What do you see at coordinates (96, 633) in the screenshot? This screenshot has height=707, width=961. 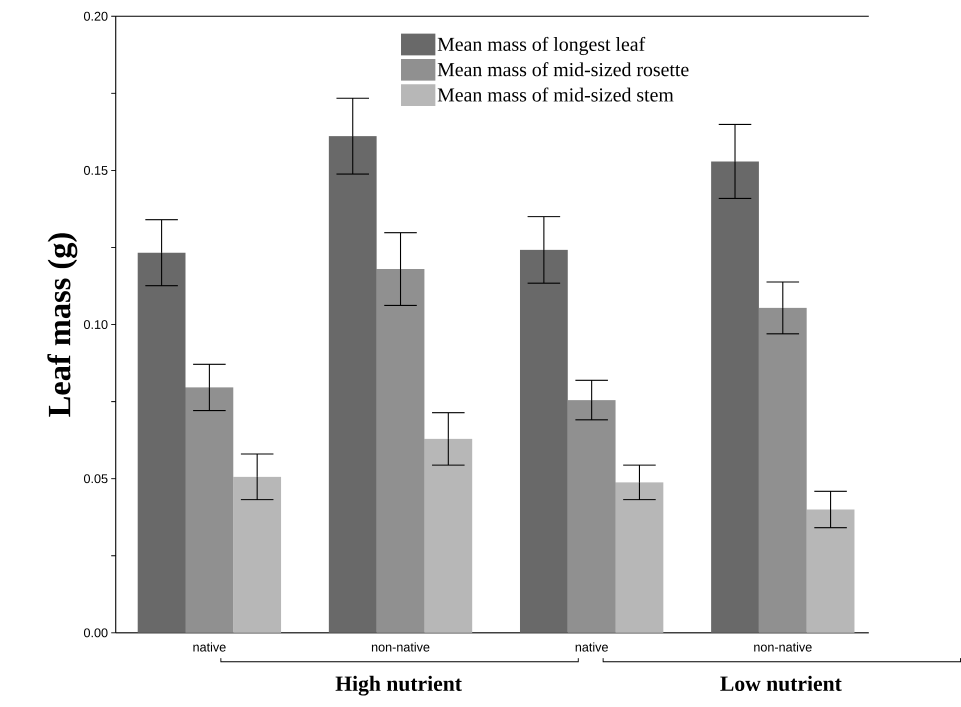 I see `y-tick-label: 0.00` at bounding box center [96, 633].